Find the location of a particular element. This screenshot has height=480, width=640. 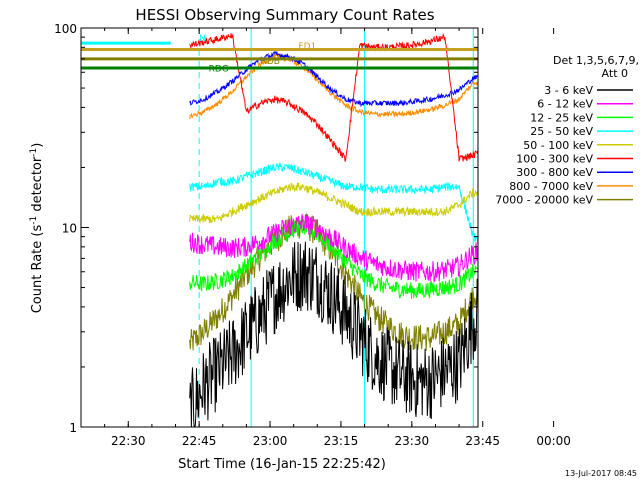

y-axis-label: Count Rate (s-1 detector-1) is located at coordinates (37, 228).